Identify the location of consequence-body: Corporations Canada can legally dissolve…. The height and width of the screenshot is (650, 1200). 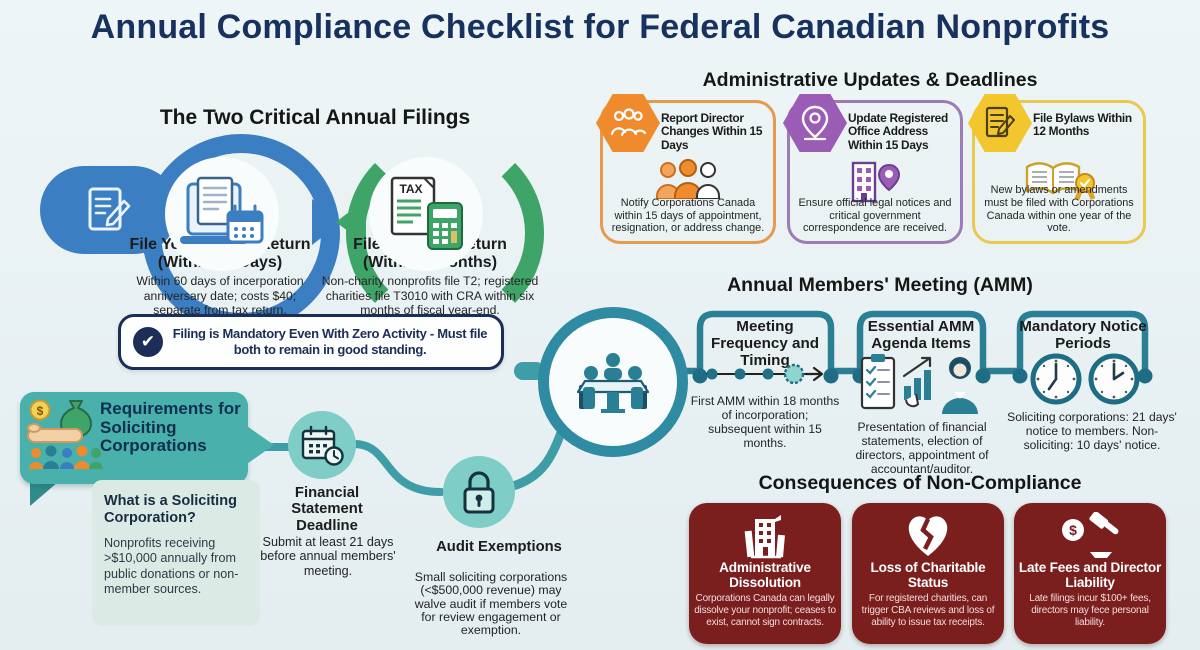
(765, 610).